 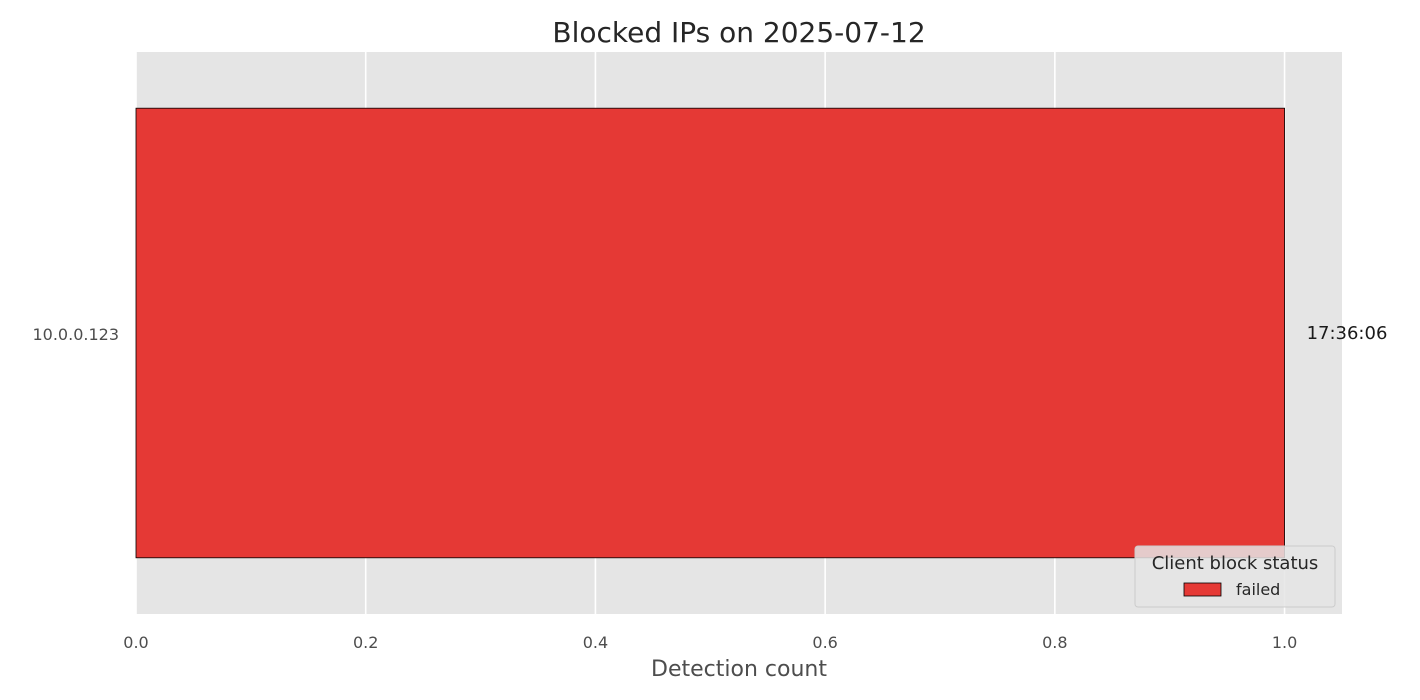 What do you see at coordinates (1258, 589) in the screenshot?
I see `legend-entry-label: failed` at bounding box center [1258, 589].